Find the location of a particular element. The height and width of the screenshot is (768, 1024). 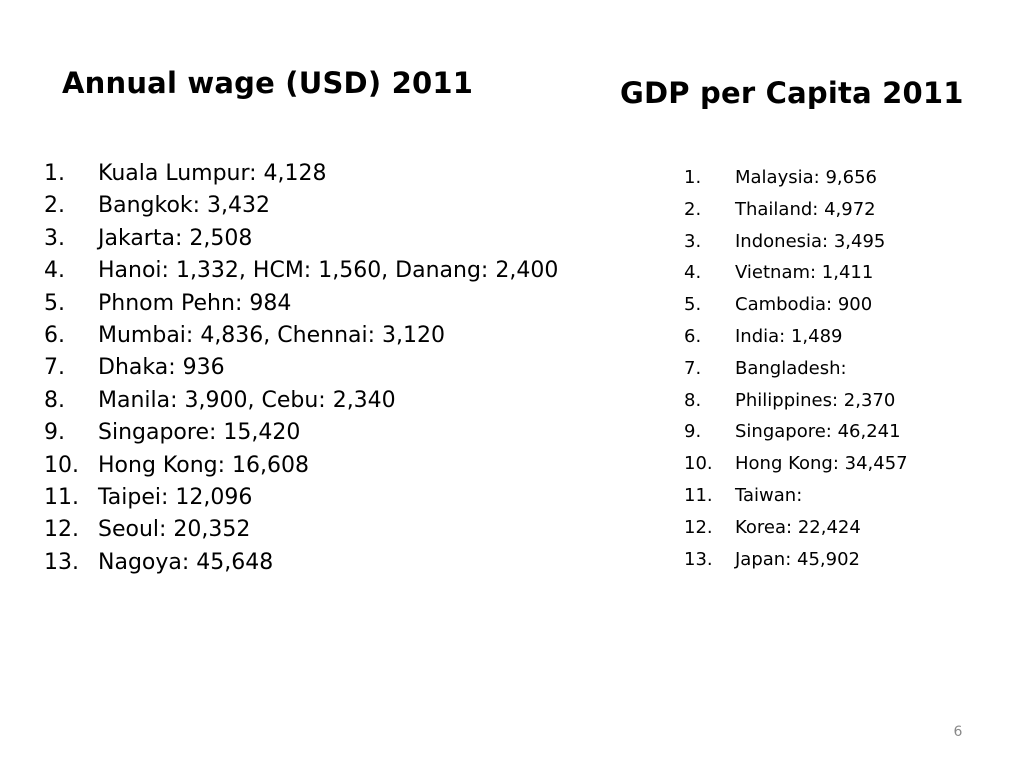

list-item: 6. India: 1,489 is located at coordinates (796, 337).